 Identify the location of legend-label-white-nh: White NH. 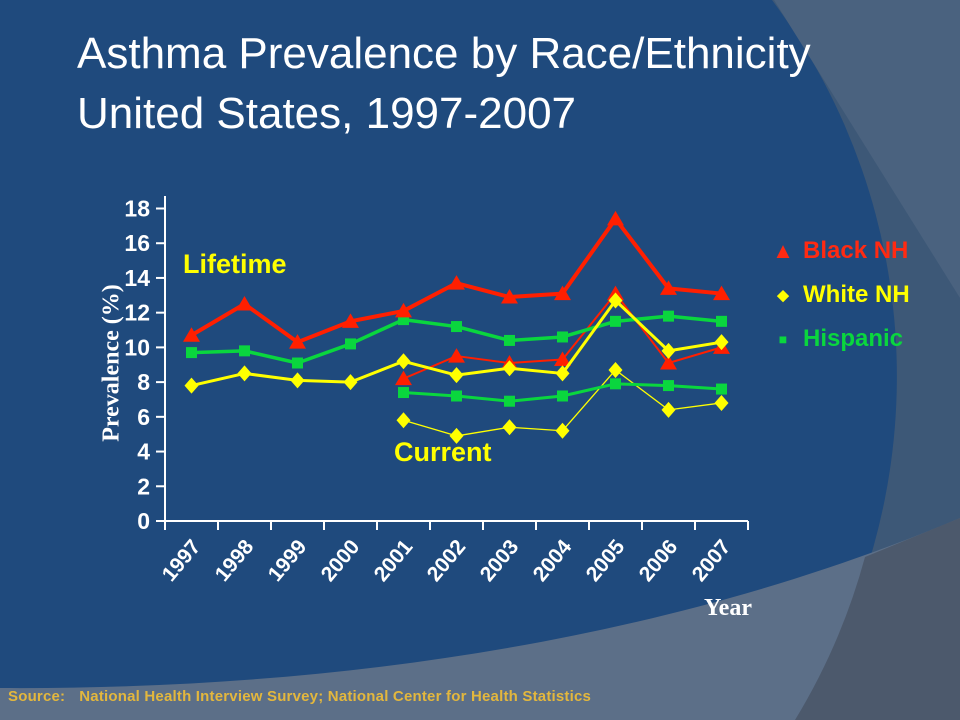
(856, 294).